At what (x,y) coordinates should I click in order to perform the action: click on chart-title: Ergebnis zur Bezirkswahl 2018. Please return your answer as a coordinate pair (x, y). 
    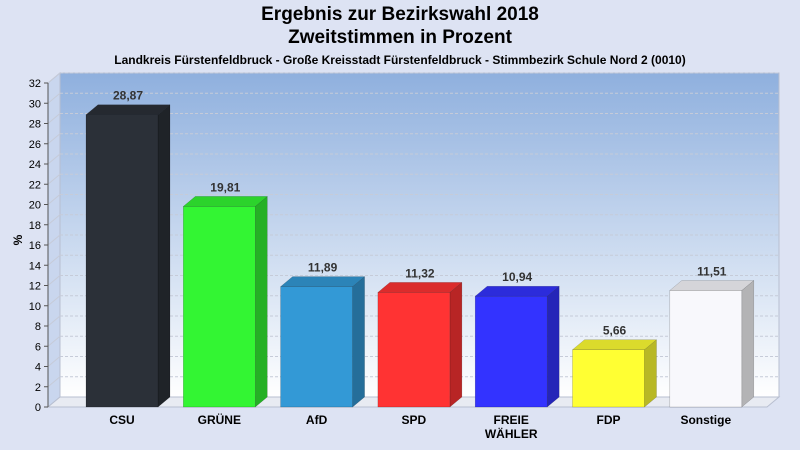
    Looking at the image, I should click on (400, 14).